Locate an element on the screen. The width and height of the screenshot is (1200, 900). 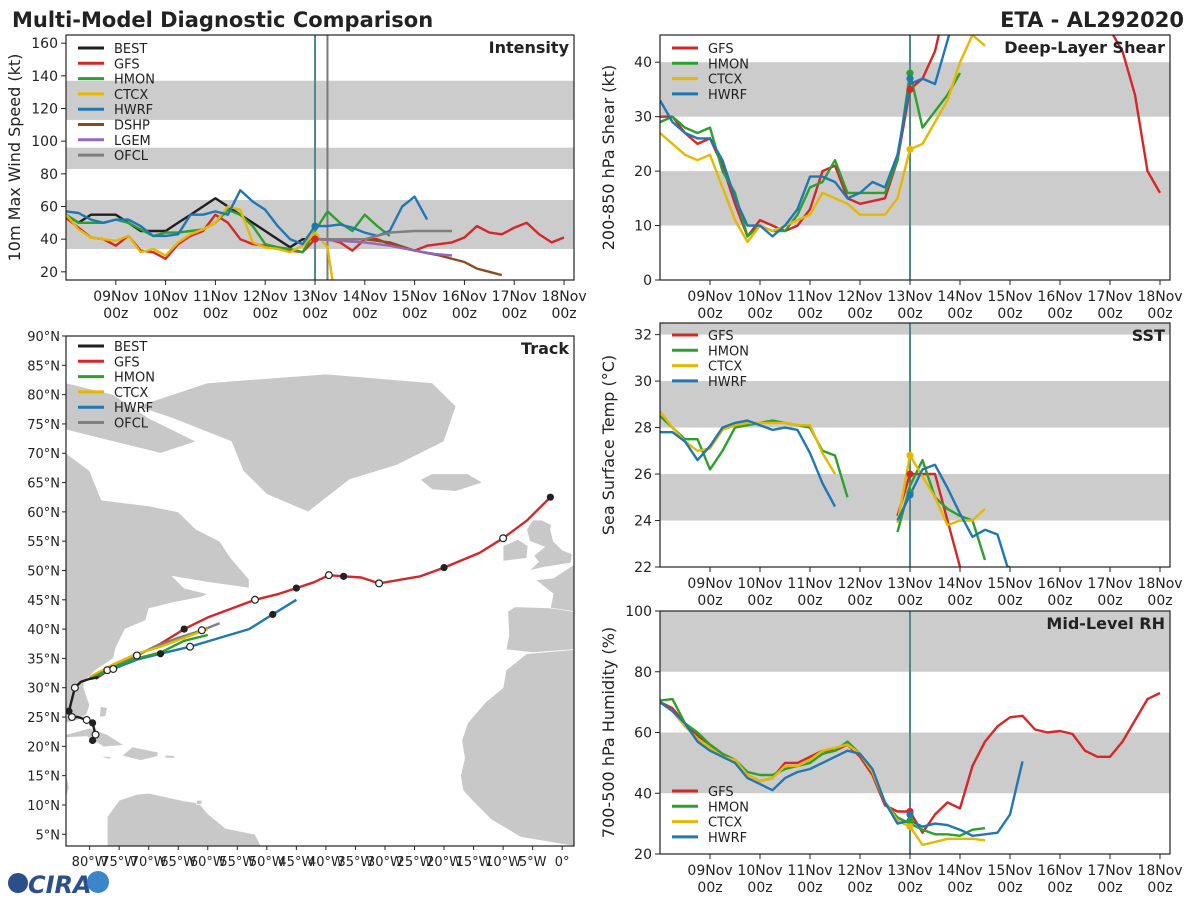
track-point-open-best is located at coordinates (74, 687).